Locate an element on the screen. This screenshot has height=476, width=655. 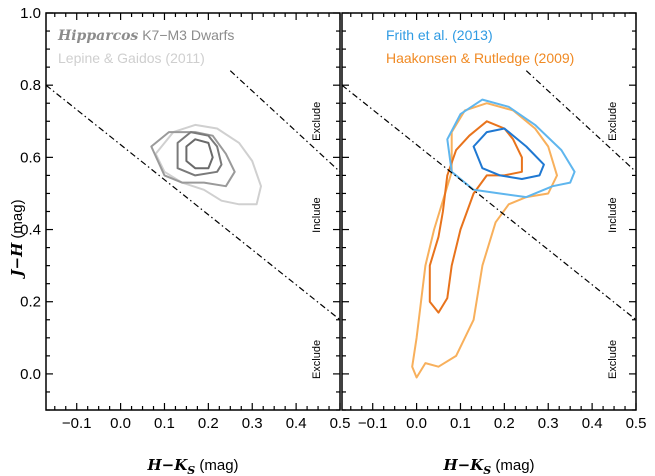
right-x-tick-label: 0.0 is located at coordinates (416, 423).